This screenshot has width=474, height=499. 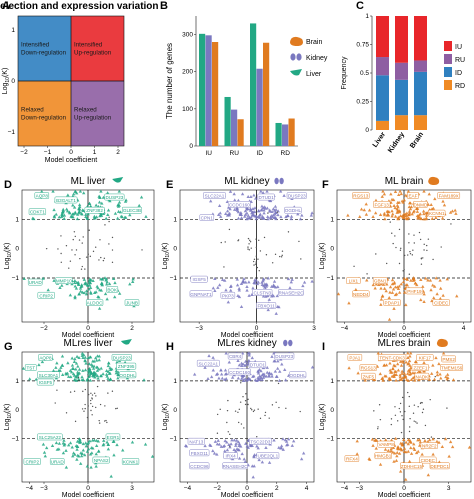 I want to click on gene-label: PHF19, so click(x=414, y=291).